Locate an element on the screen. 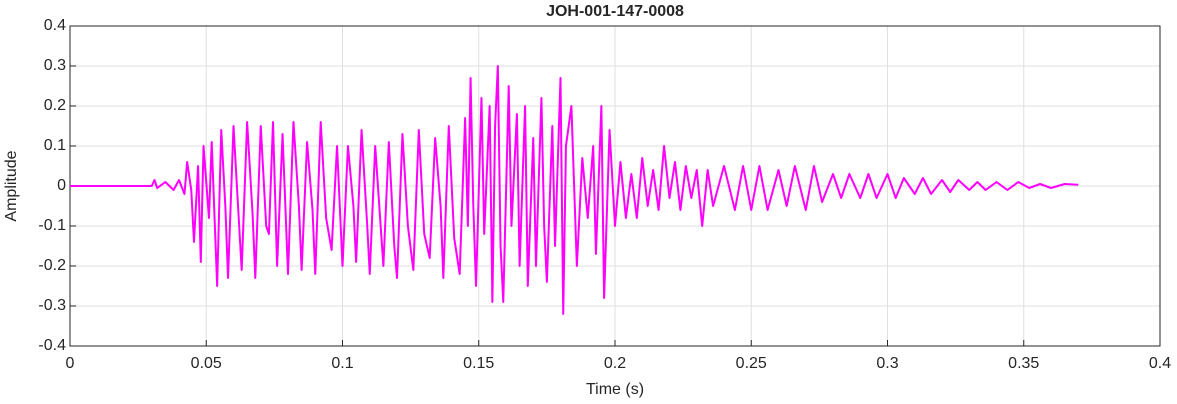  x-tick-label: 0.4 is located at coordinates (1160, 363).